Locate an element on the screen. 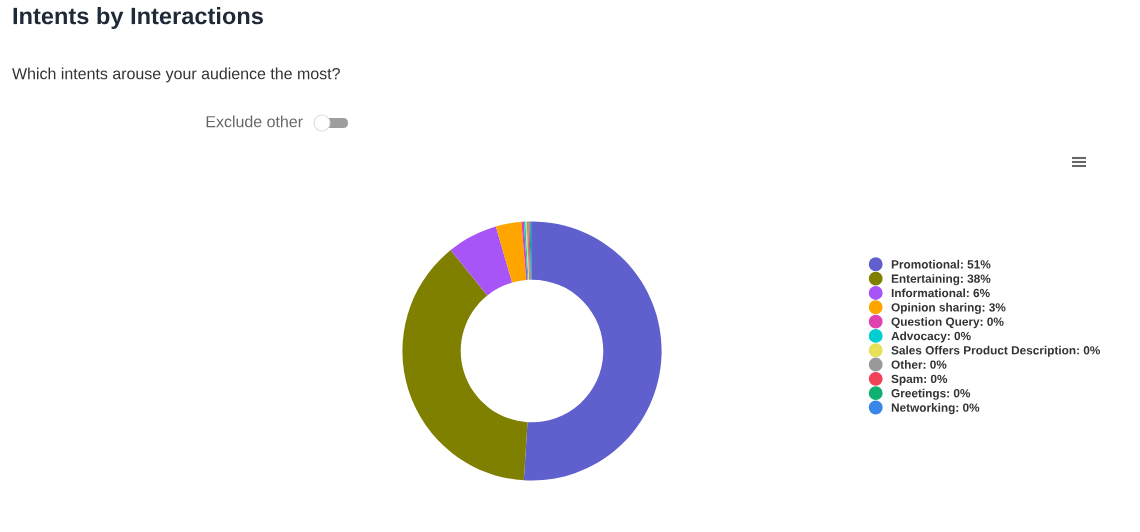 Image resolution: width=1140 pixels, height=532 pixels. legend-label: Spam: 0% is located at coordinates (919, 380).